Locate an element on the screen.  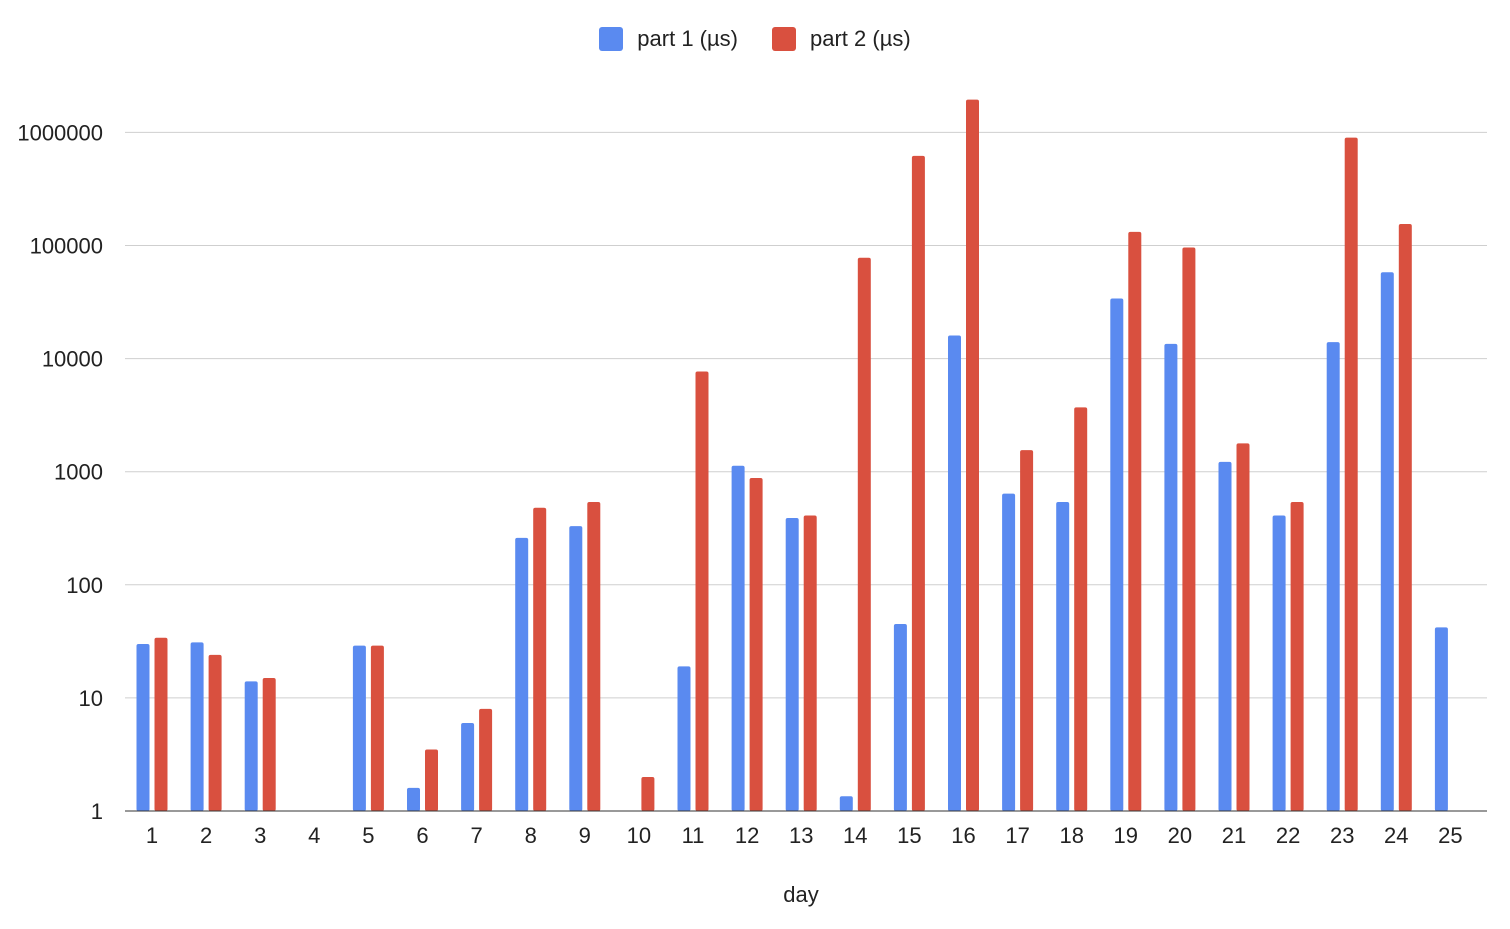
legend: part 1 (µs) part 2 (µs) is located at coordinates (755, 39).